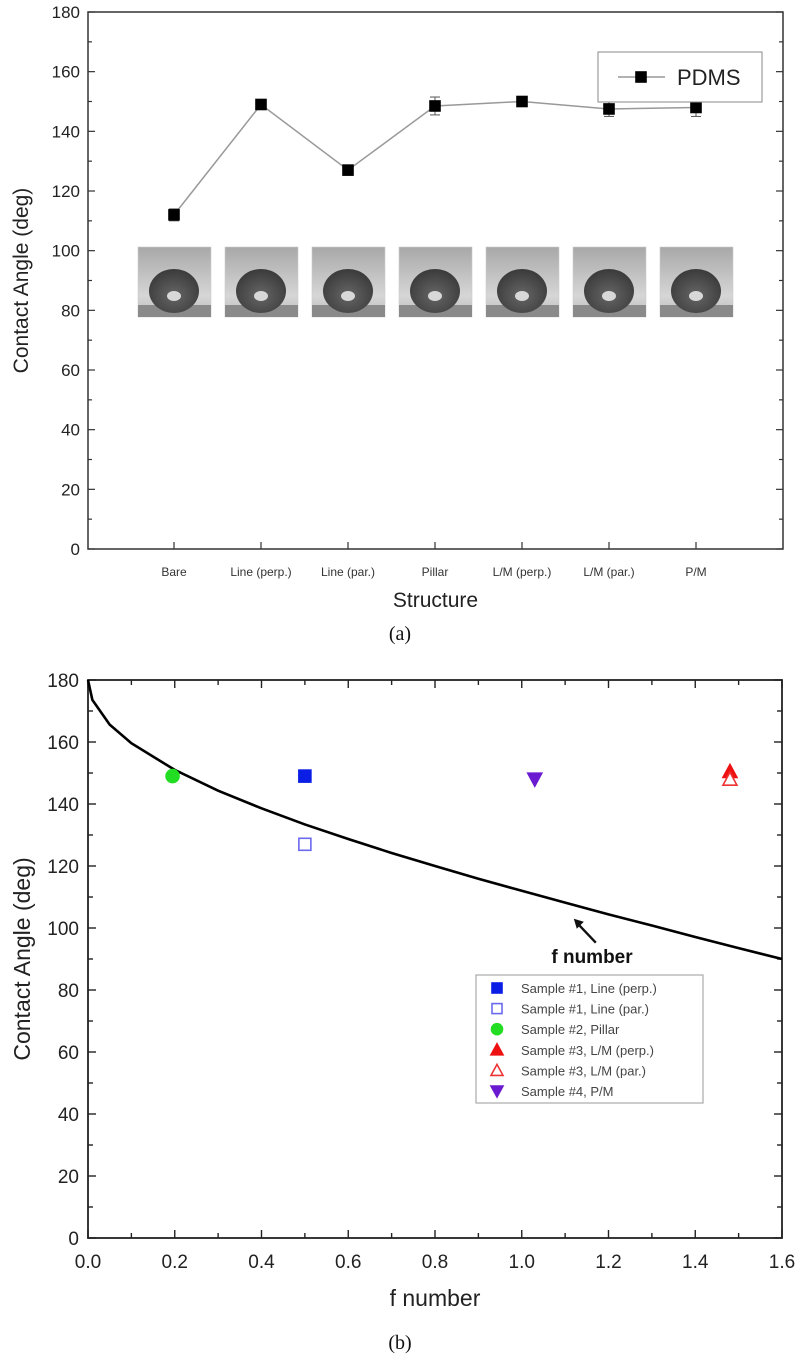  Describe the element at coordinates (695, 1262) in the screenshot. I see `x-tick-label: 1.4` at that location.